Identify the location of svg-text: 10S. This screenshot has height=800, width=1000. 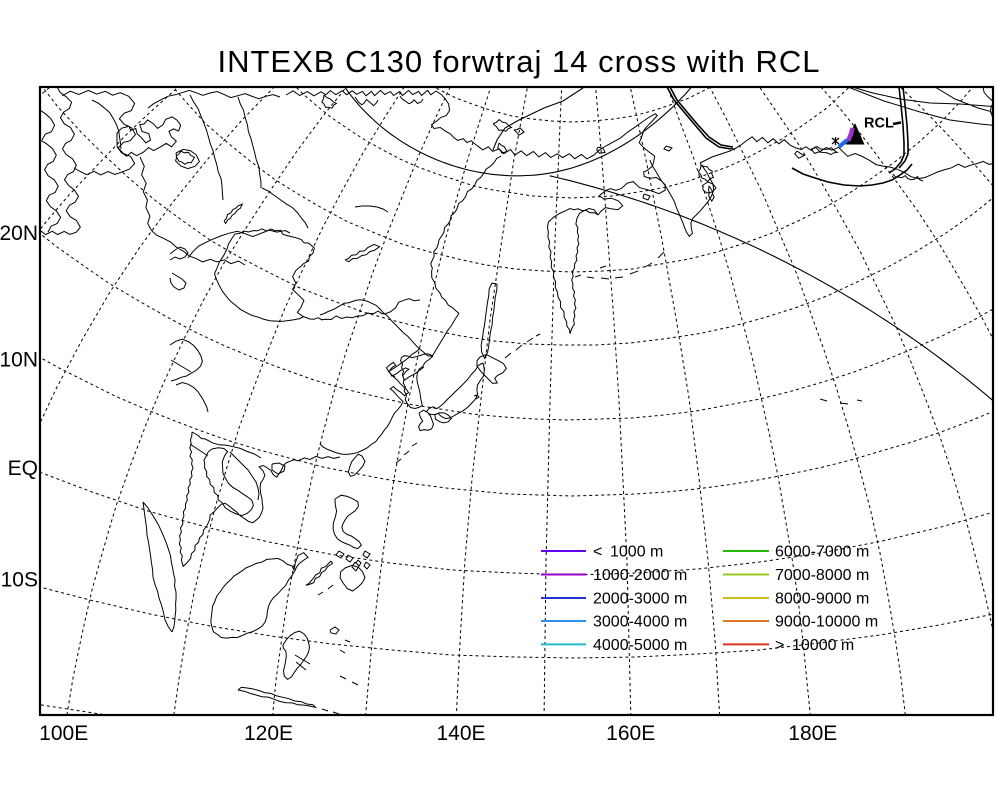
(19, 580).